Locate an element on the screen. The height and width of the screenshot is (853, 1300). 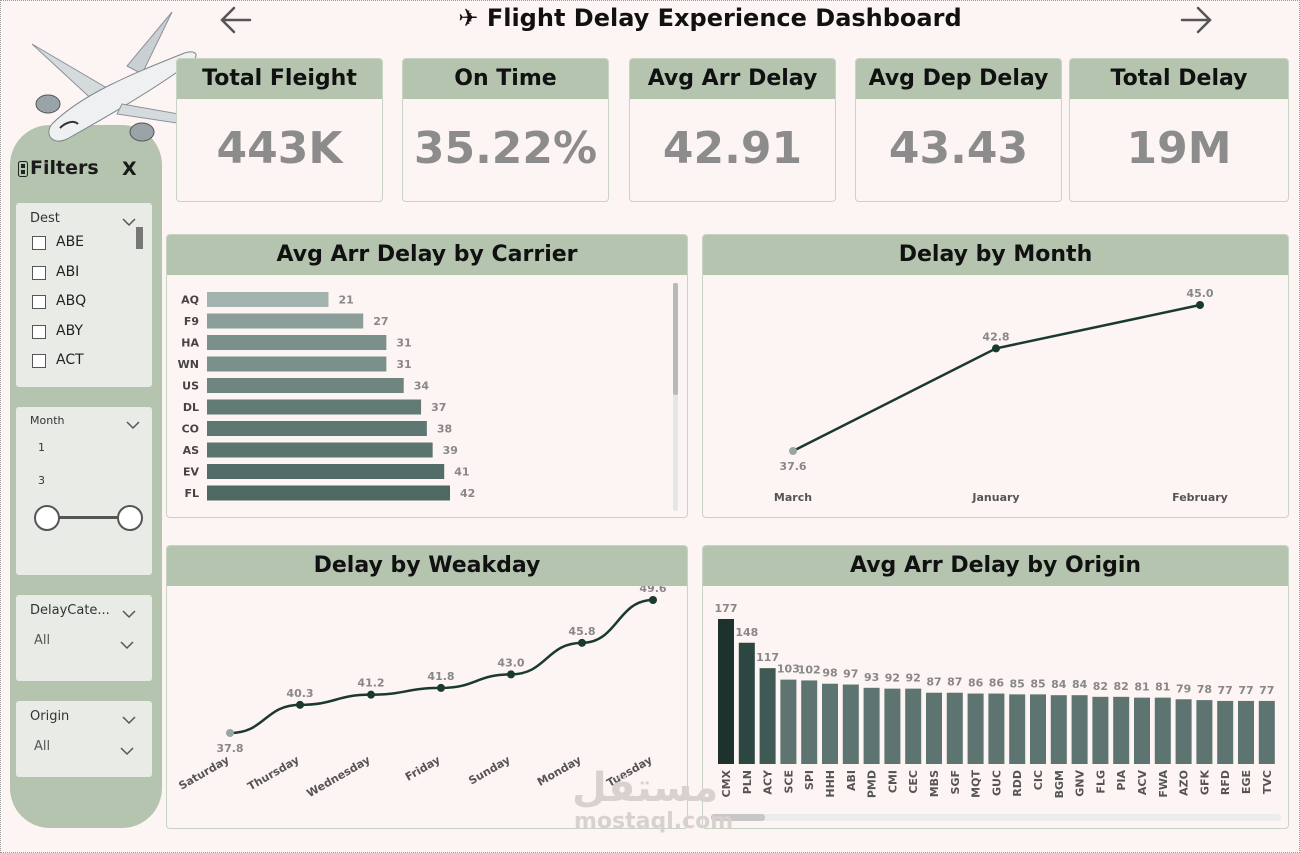
dest-scrollbar is located at coordinates (139, 238).